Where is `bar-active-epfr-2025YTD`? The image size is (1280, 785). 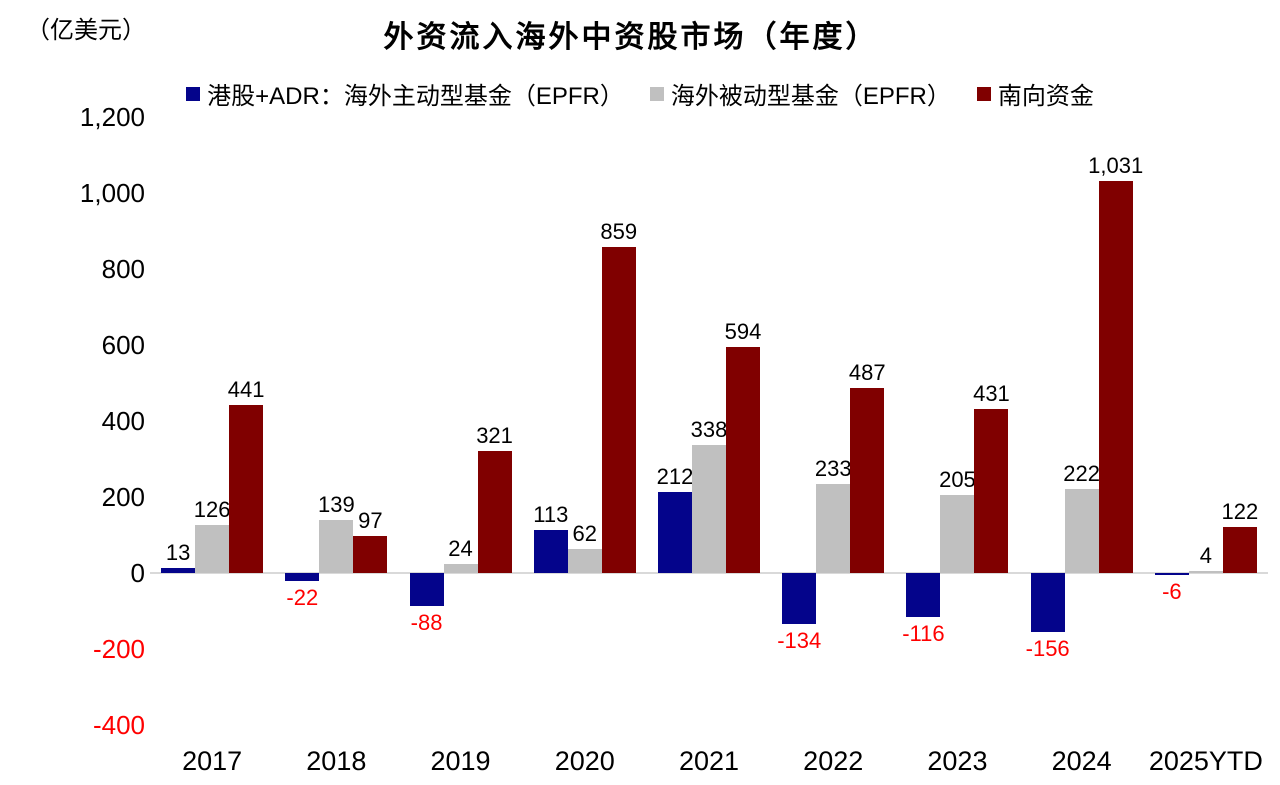 bar-active-epfr-2025YTD is located at coordinates (1171, 574).